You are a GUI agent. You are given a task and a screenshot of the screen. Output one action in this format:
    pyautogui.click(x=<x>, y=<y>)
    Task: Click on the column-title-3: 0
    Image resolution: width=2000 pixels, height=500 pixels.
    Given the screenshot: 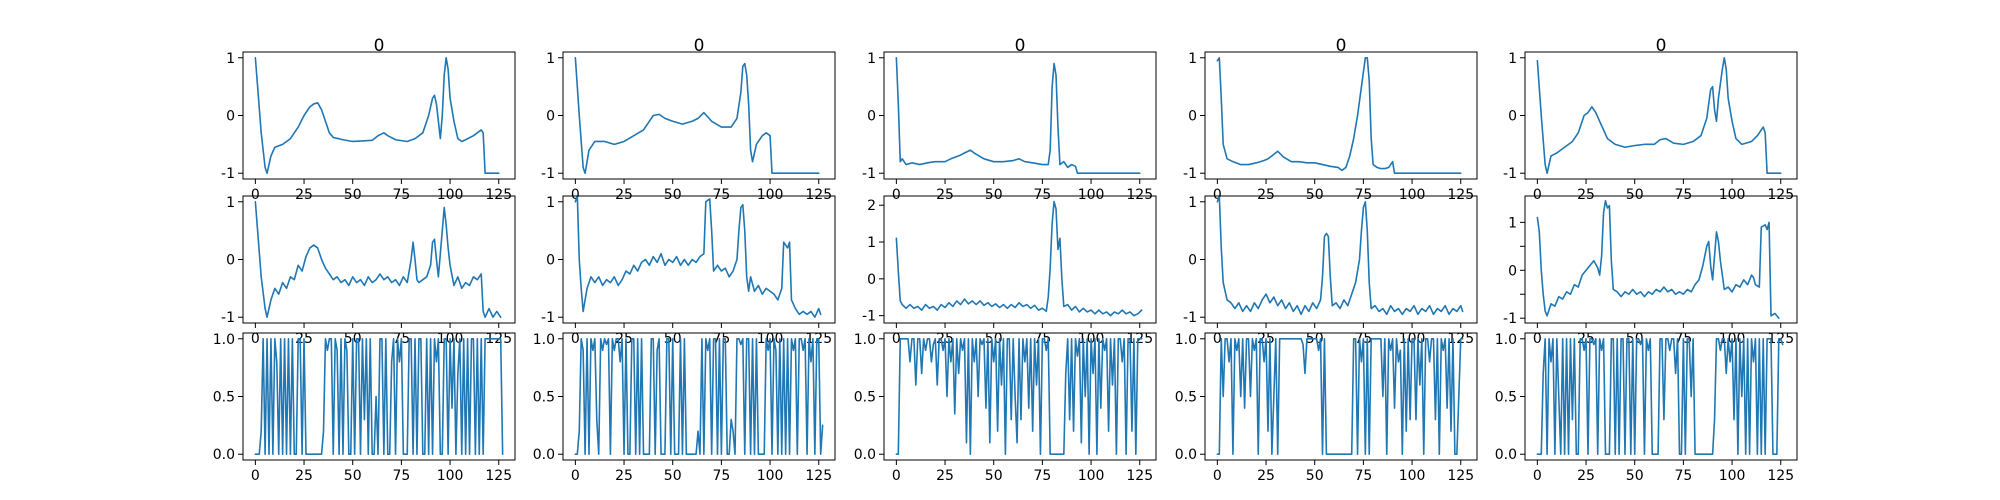 What is the action you would take?
    pyautogui.click(x=1341, y=46)
    